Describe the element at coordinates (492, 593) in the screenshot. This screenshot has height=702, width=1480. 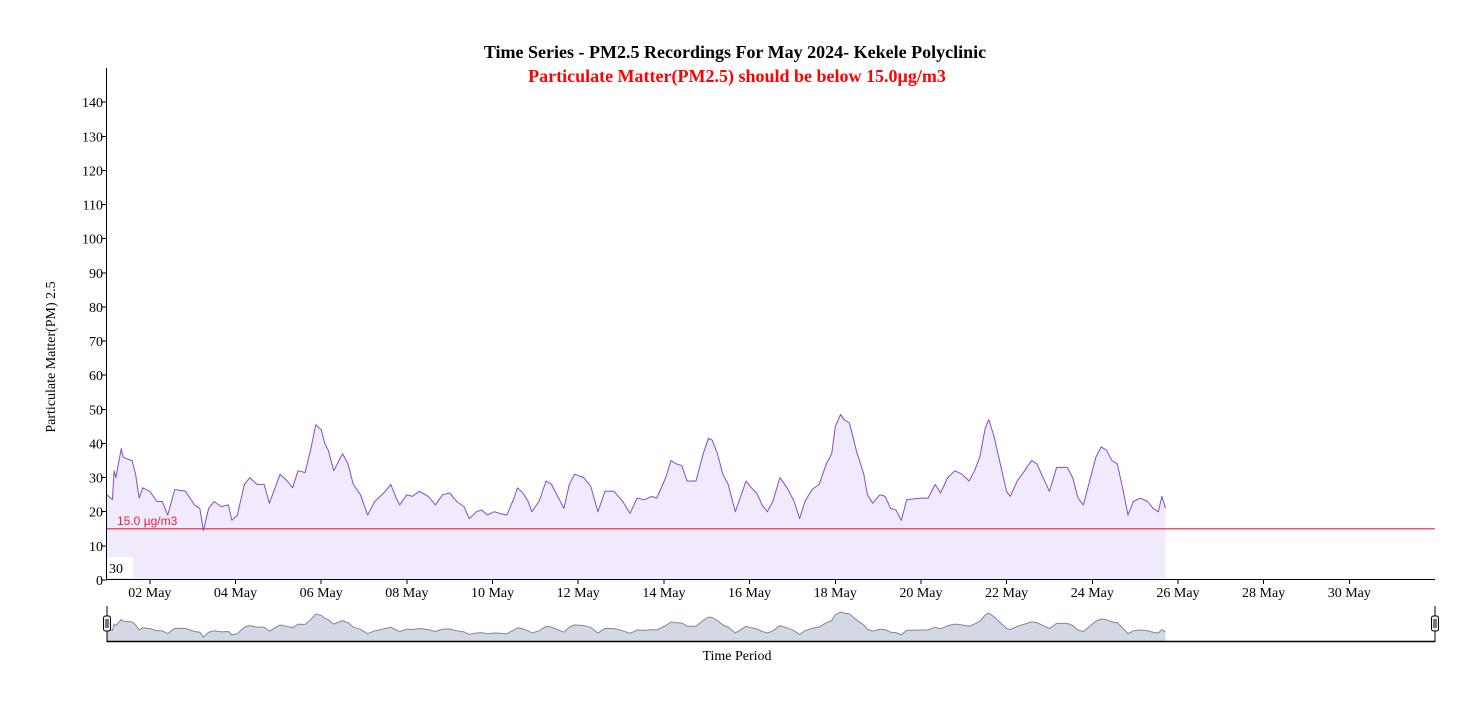
I see `x-tick-label: 10 May` at that location.